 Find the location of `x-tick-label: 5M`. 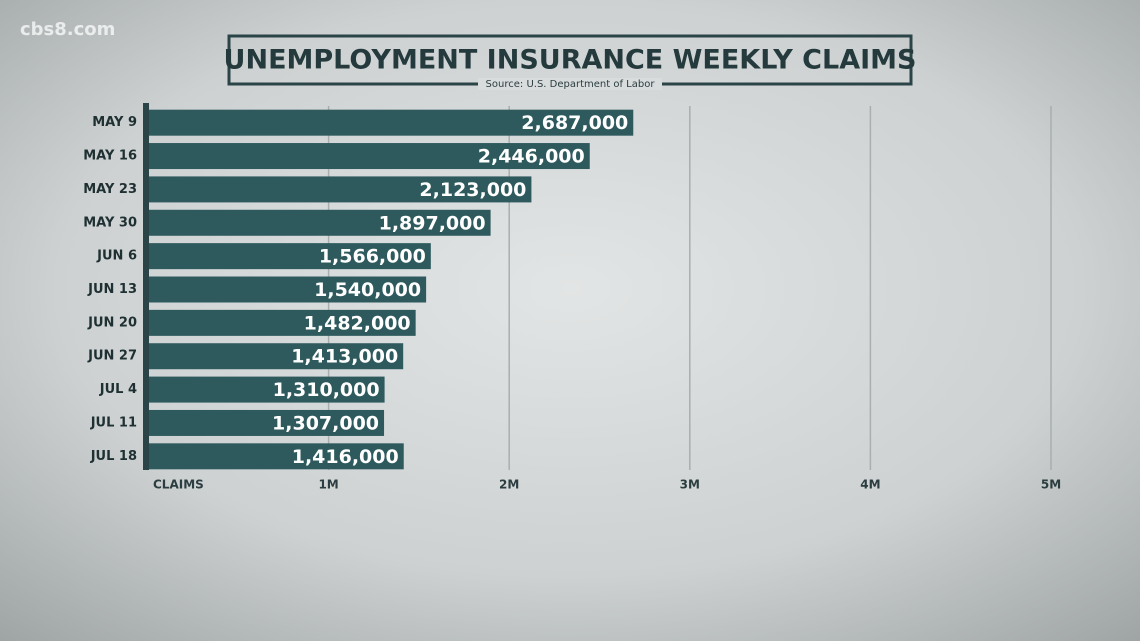

x-tick-label: 5M is located at coordinates (1051, 485).